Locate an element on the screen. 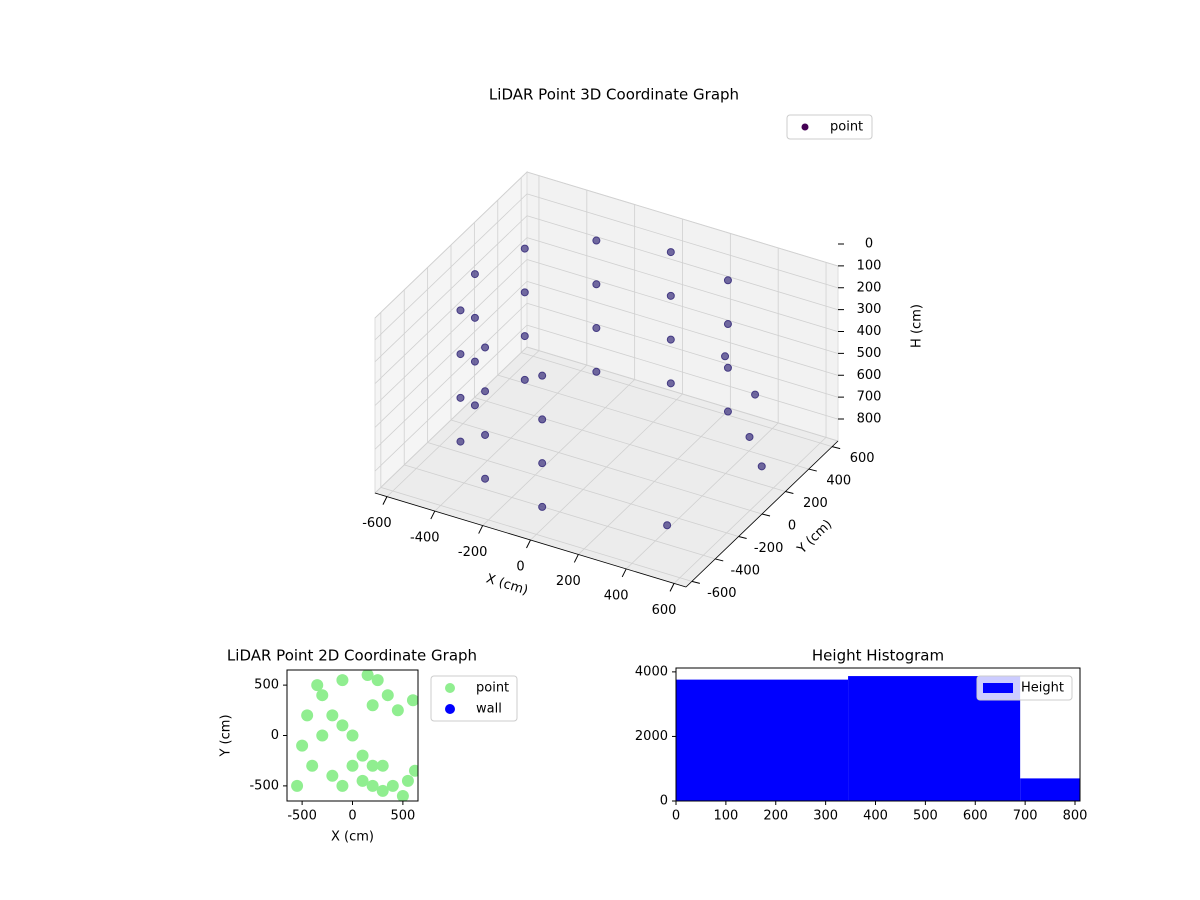 The width and height of the screenshot is (1200, 900). axes-frame is located at coordinates (878, 734).